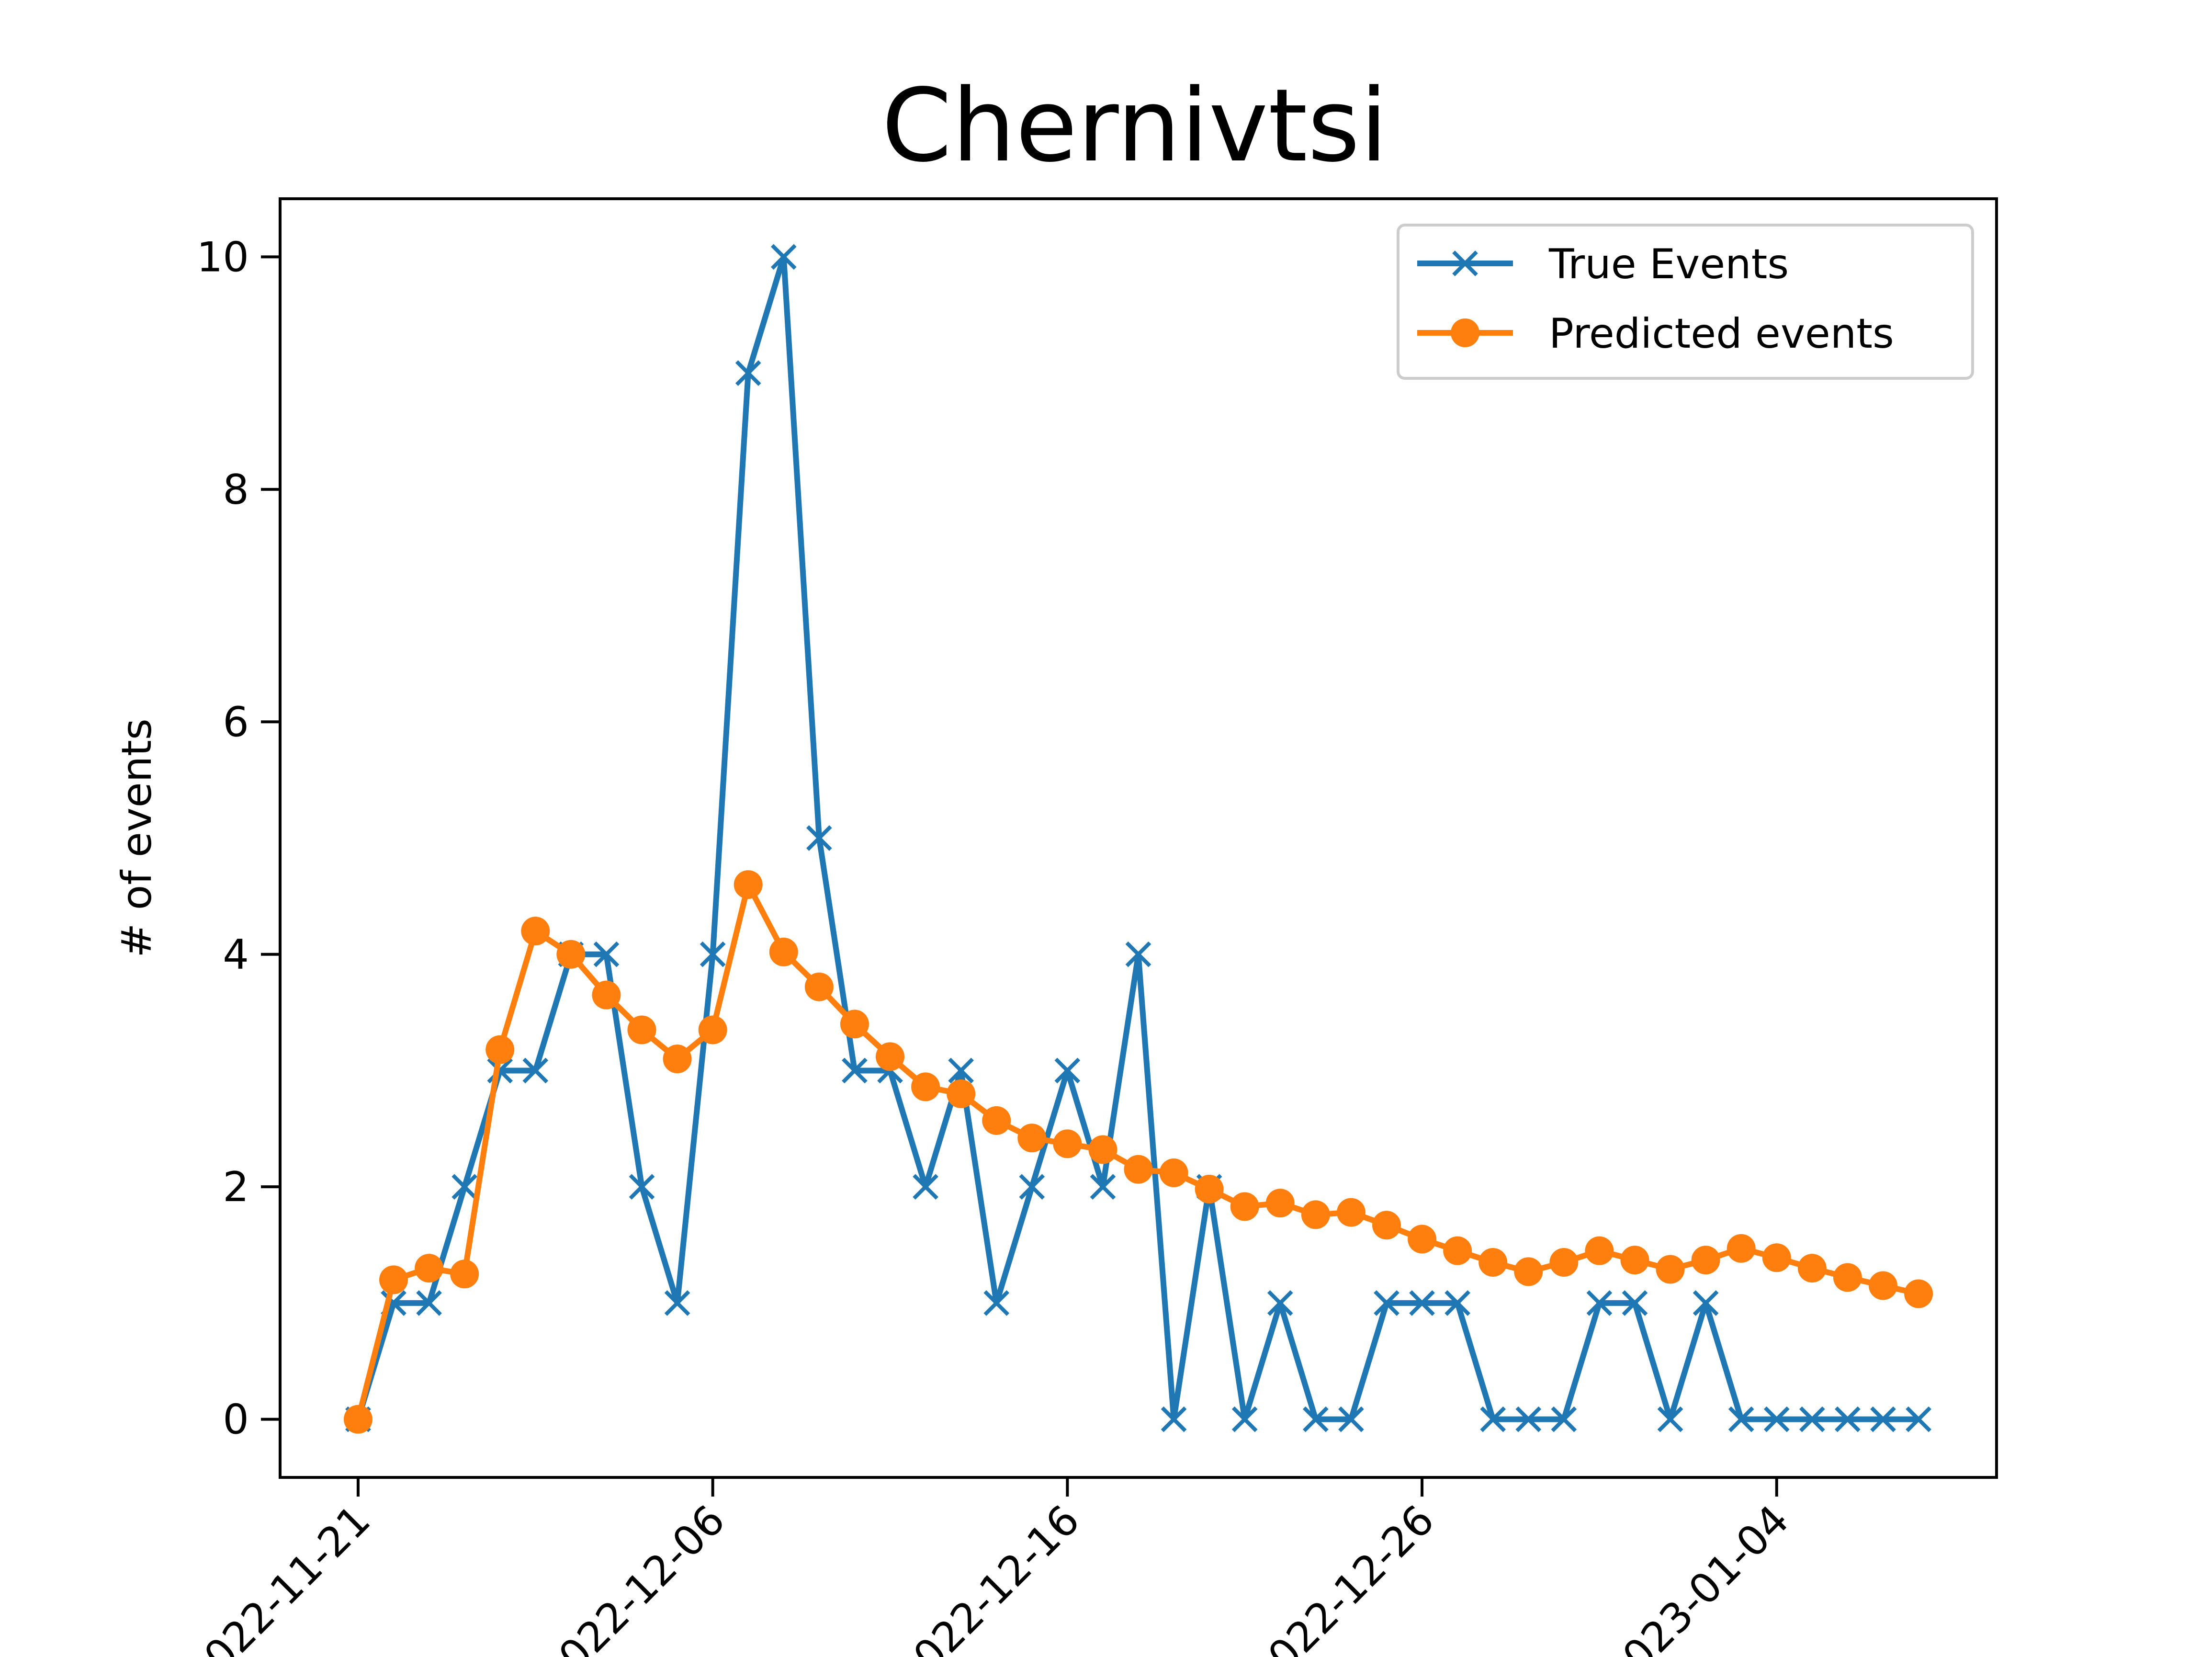  What do you see at coordinates (236, 722) in the screenshot?
I see `y-tick-label: 6` at bounding box center [236, 722].